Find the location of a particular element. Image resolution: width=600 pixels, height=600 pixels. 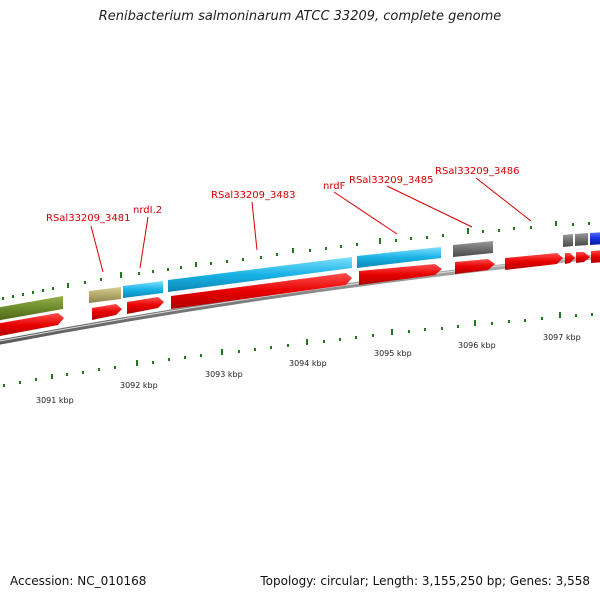

gene-label: RSal33209_3481 is located at coordinates (88, 218).